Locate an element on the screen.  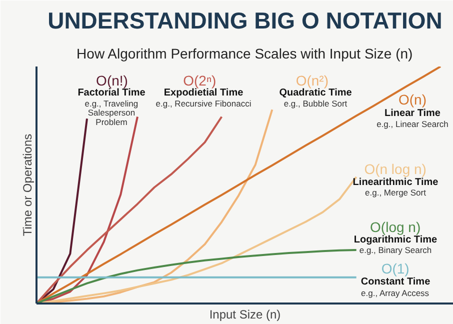
annotation: e.g., Binary Search is located at coordinates (395, 250).